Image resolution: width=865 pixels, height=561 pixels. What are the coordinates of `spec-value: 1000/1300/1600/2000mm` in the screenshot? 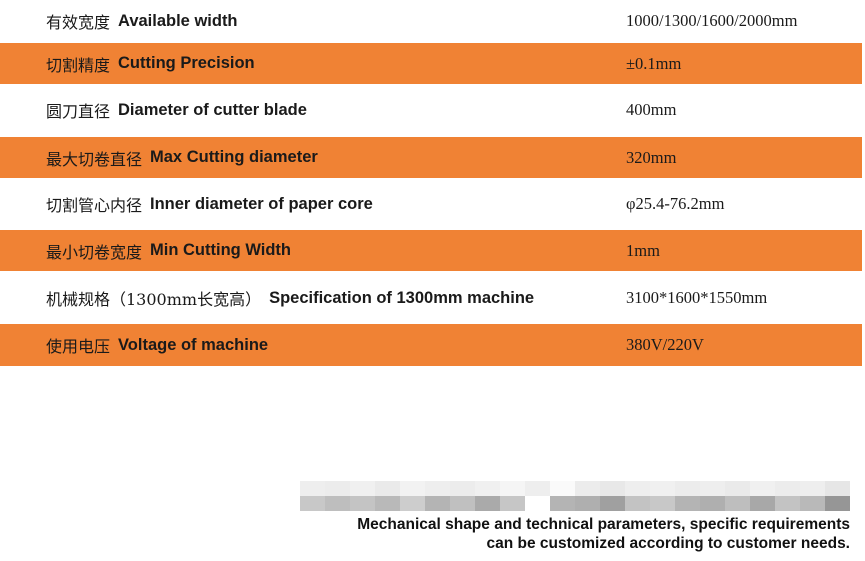 It's located at (712, 20).